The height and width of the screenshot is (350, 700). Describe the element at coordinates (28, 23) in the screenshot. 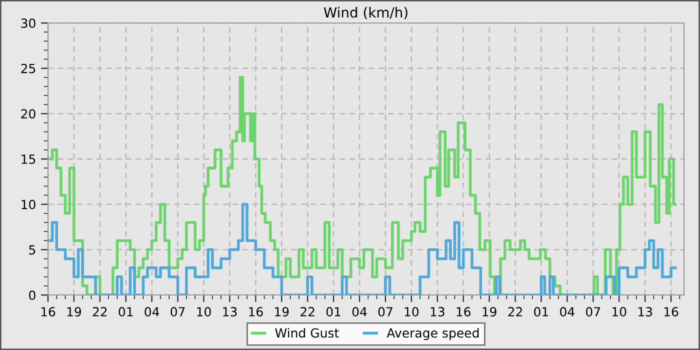

I see `y-tick-label: 30` at that location.